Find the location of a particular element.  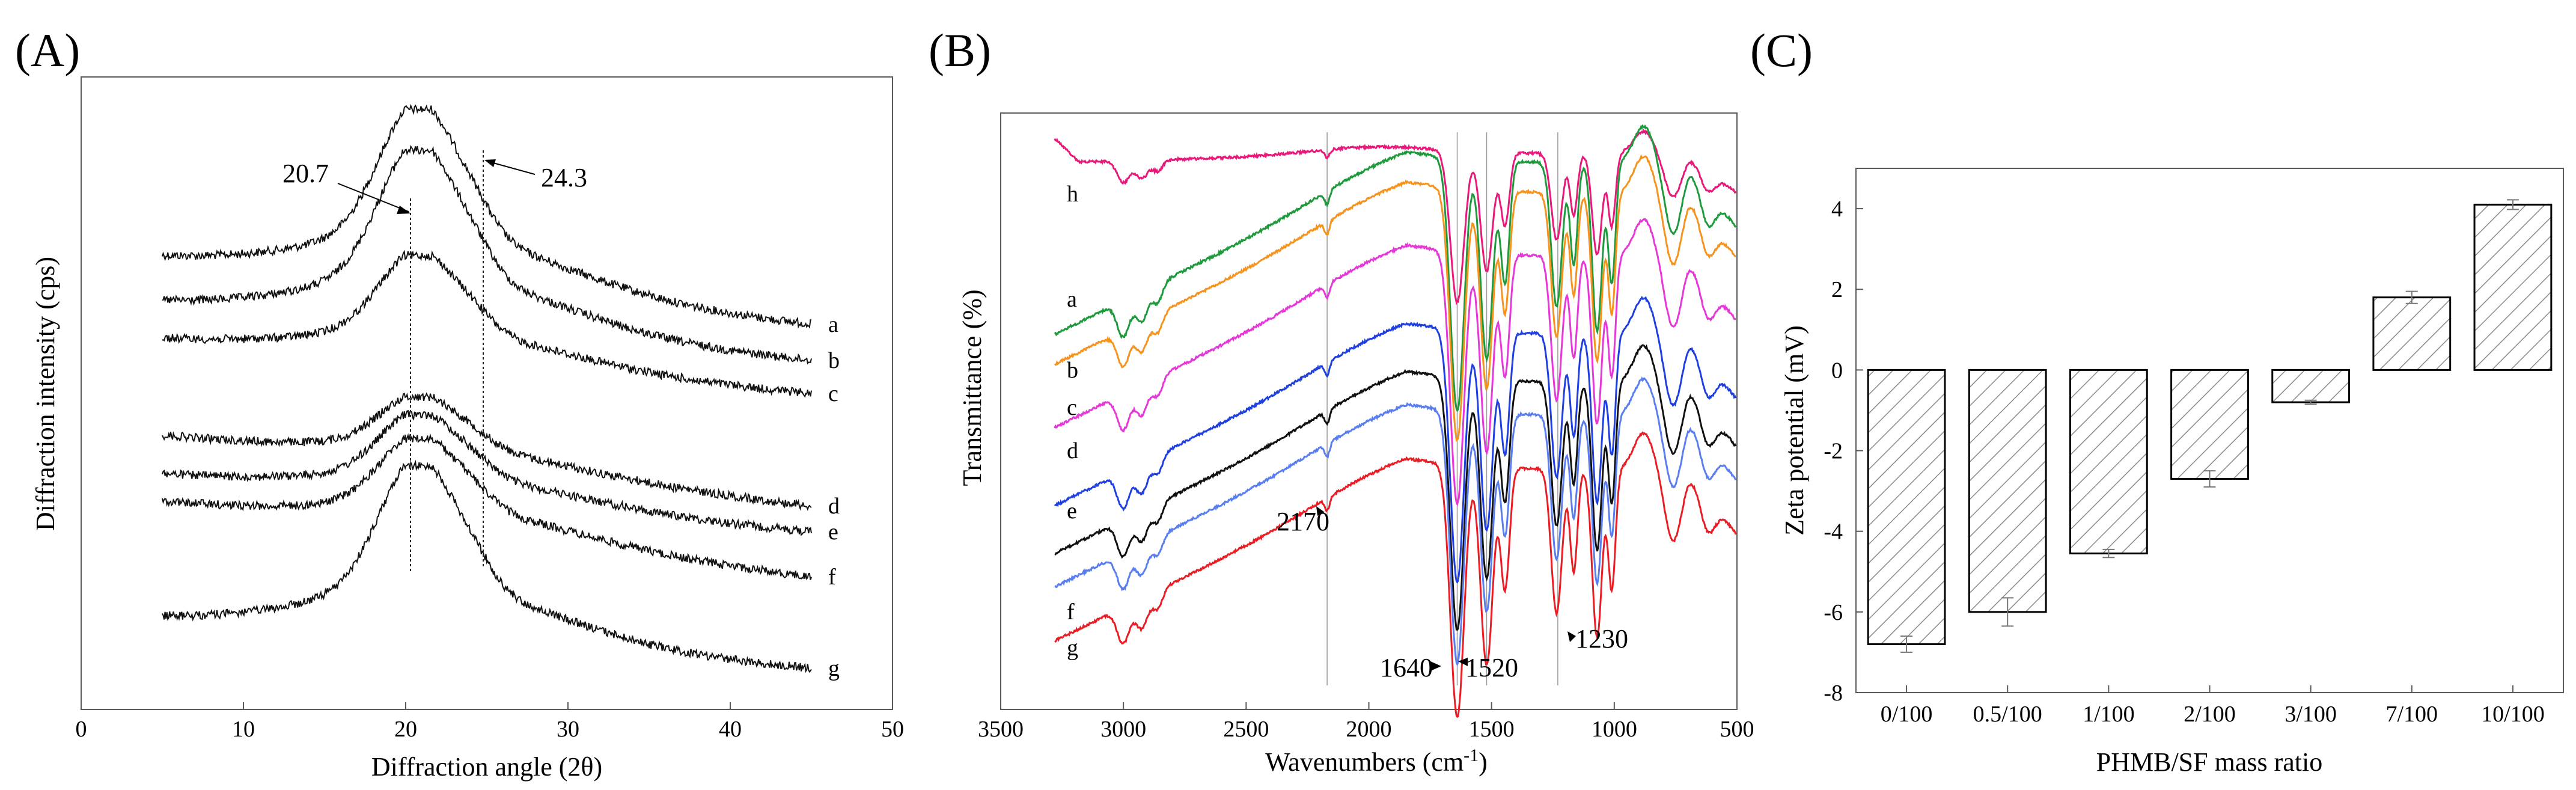

panel-a-x-tick-label: 40 is located at coordinates (730, 729).